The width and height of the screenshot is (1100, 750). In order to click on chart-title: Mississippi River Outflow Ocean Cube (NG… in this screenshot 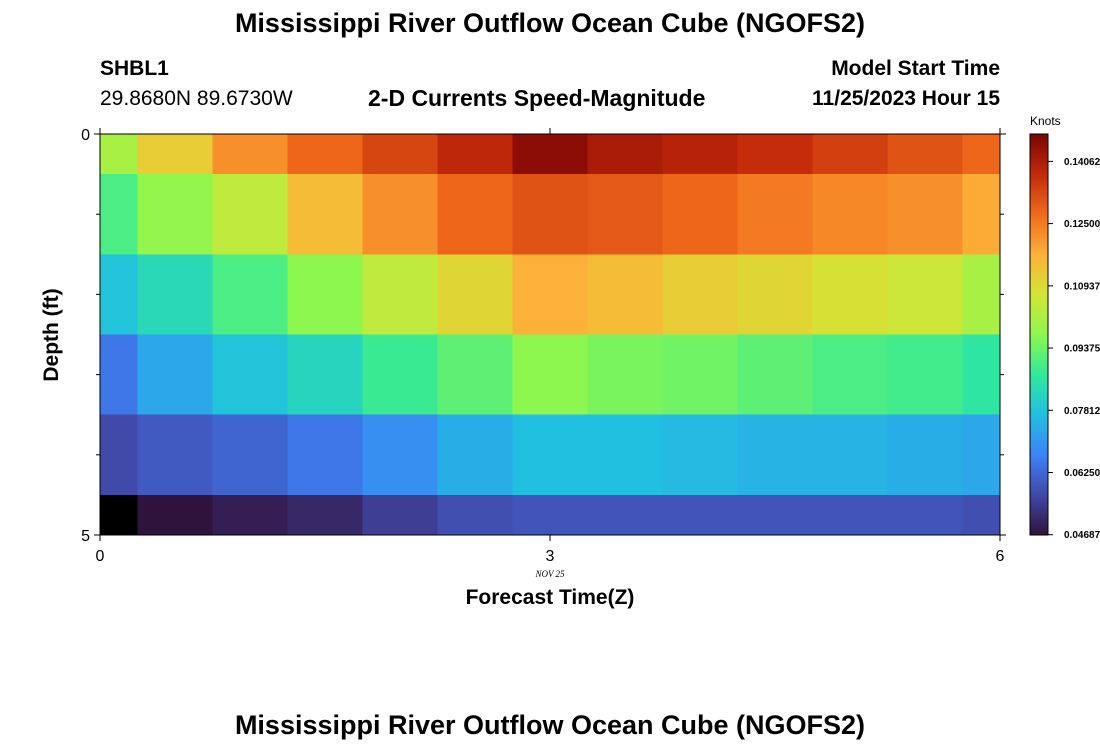, I will do `click(550, 23)`.